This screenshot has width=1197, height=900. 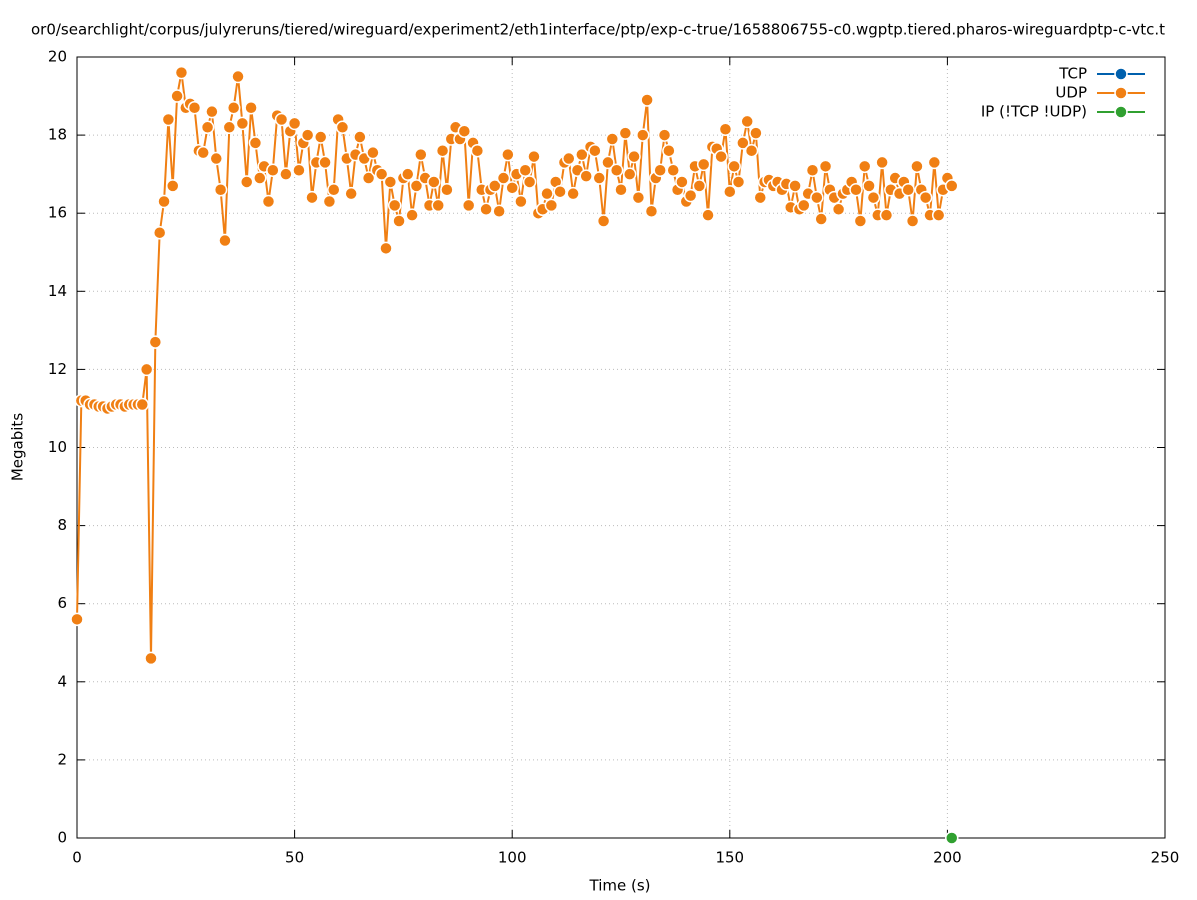 I want to click on legend-label: IP (!TCP !UDP), so click(x=1034, y=112).